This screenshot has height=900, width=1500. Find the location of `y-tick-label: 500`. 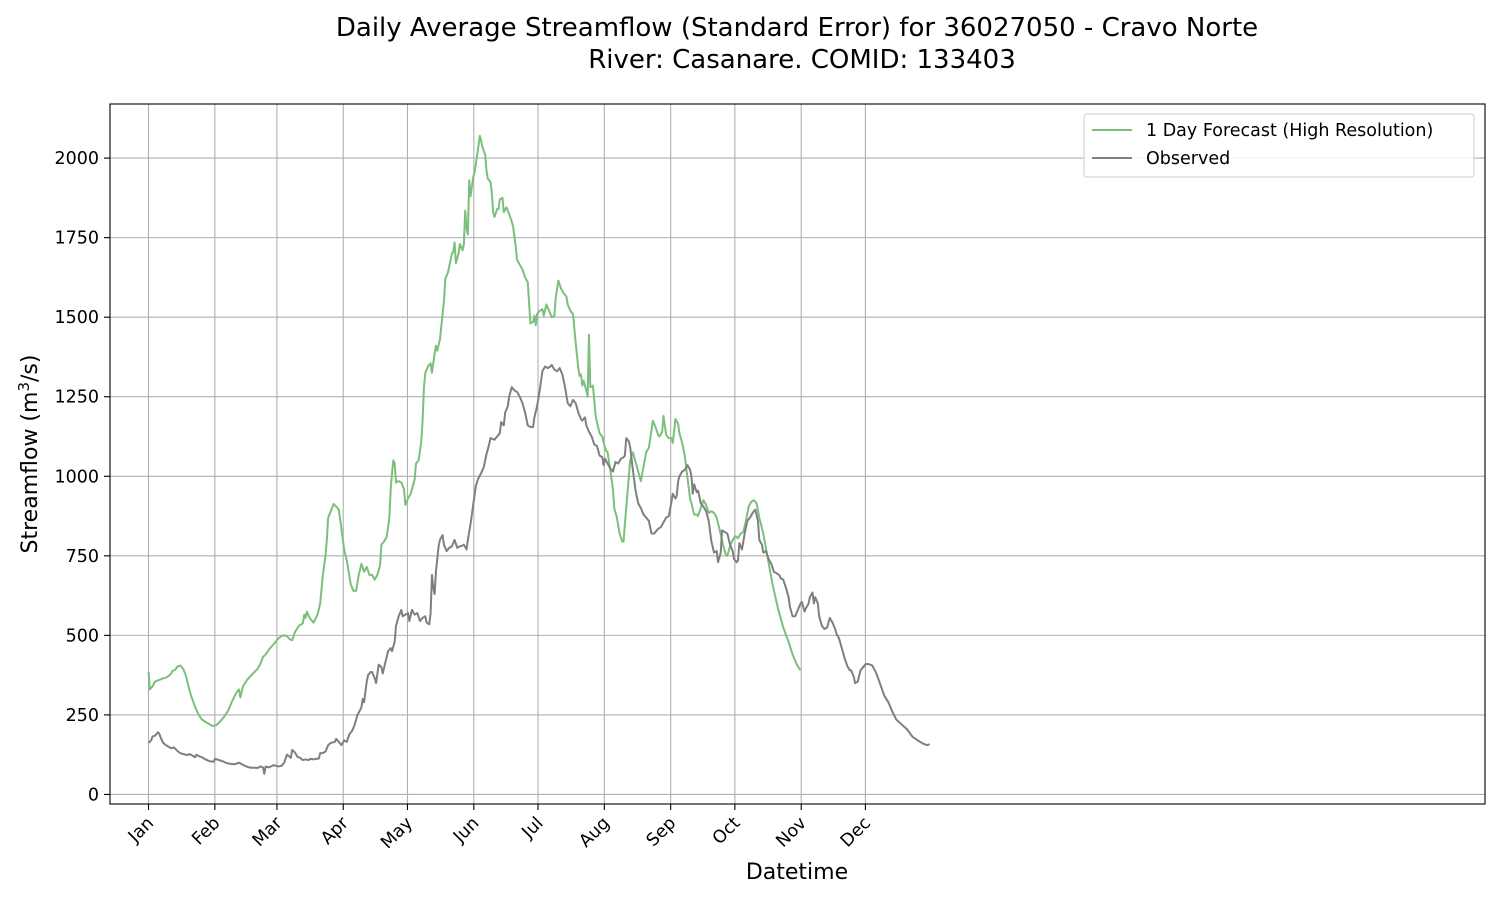

y-tick-label: 500 is located at coordinates (82, 636).